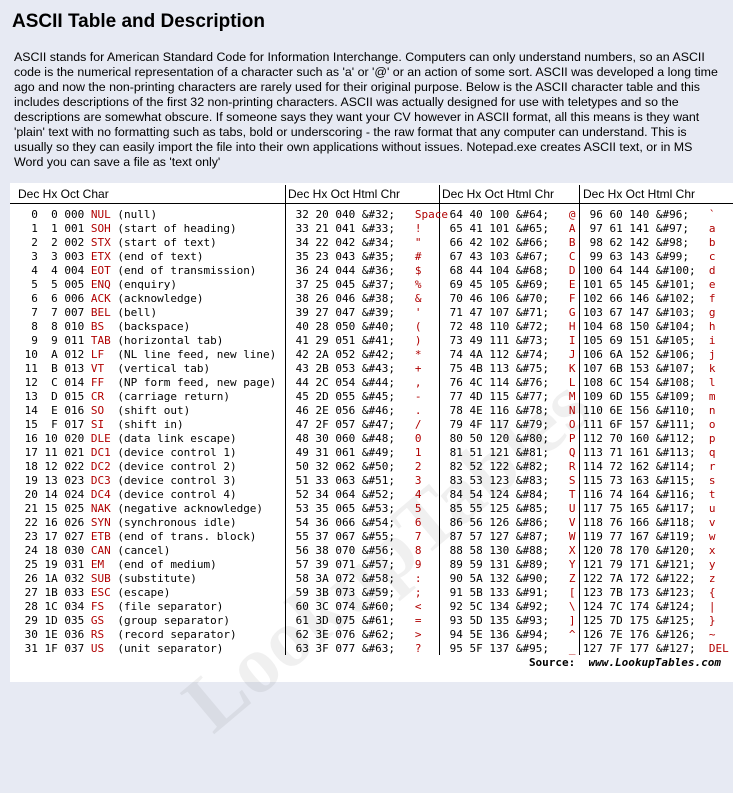 The width and height of the screenshot is (733, 793). Describe the element at coordinates (649, 481) in the screenshot. I see `table-row: 115 73 163 &#115; s` at that location.